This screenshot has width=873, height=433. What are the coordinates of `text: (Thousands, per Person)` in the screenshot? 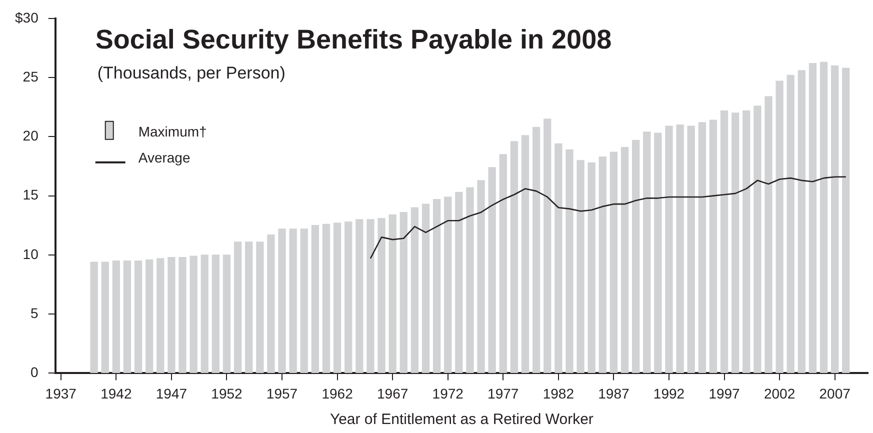 It's located at (191, 72).